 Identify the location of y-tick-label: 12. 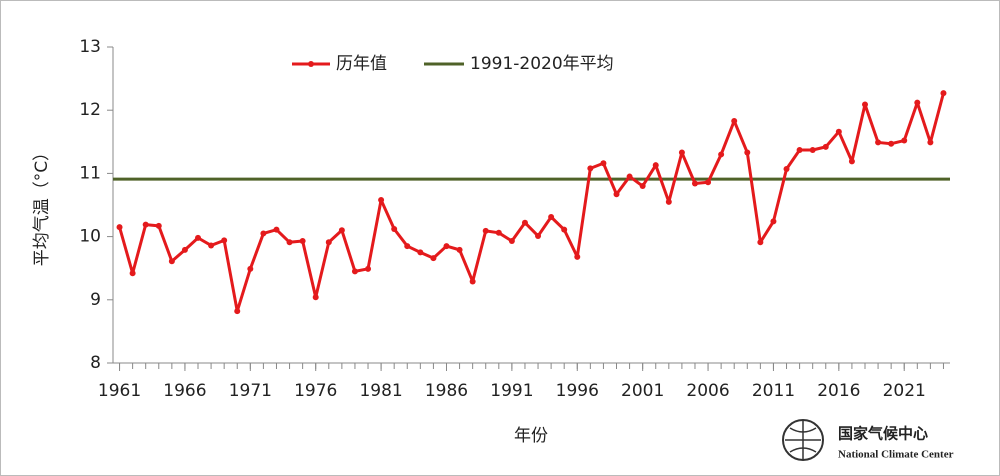
(90, 110).